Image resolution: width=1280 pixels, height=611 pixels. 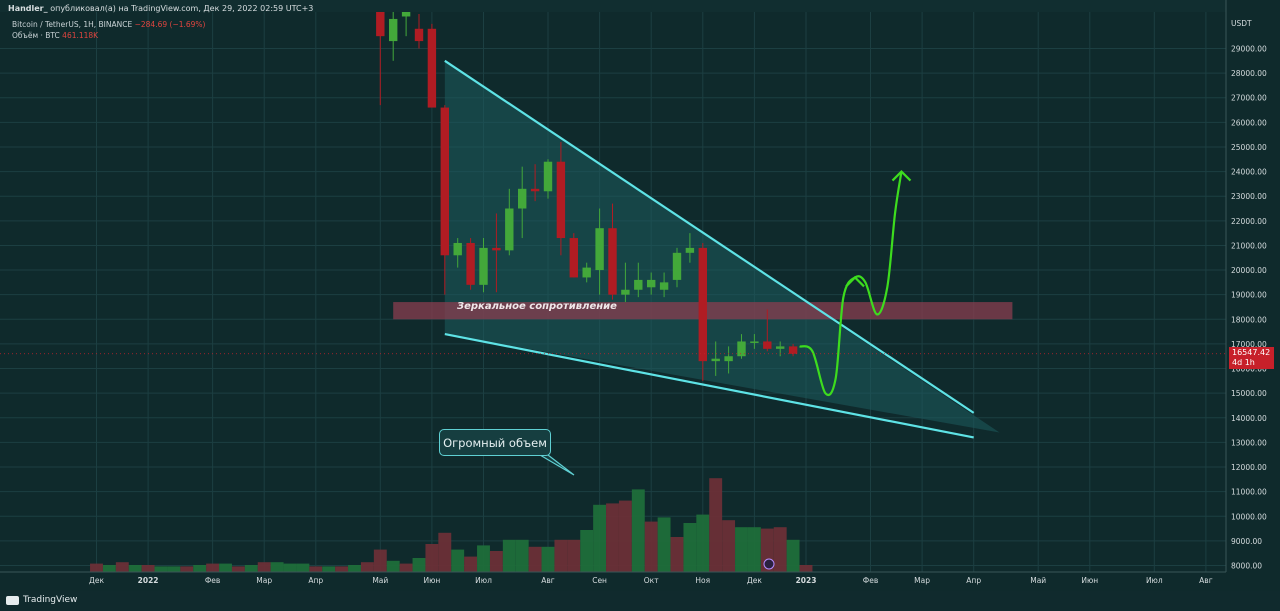 What do you see at coordinates (1249, 48) in the screenshot?
I see `price-tick-label: 29000.00` at bounding box center [1249, 48].